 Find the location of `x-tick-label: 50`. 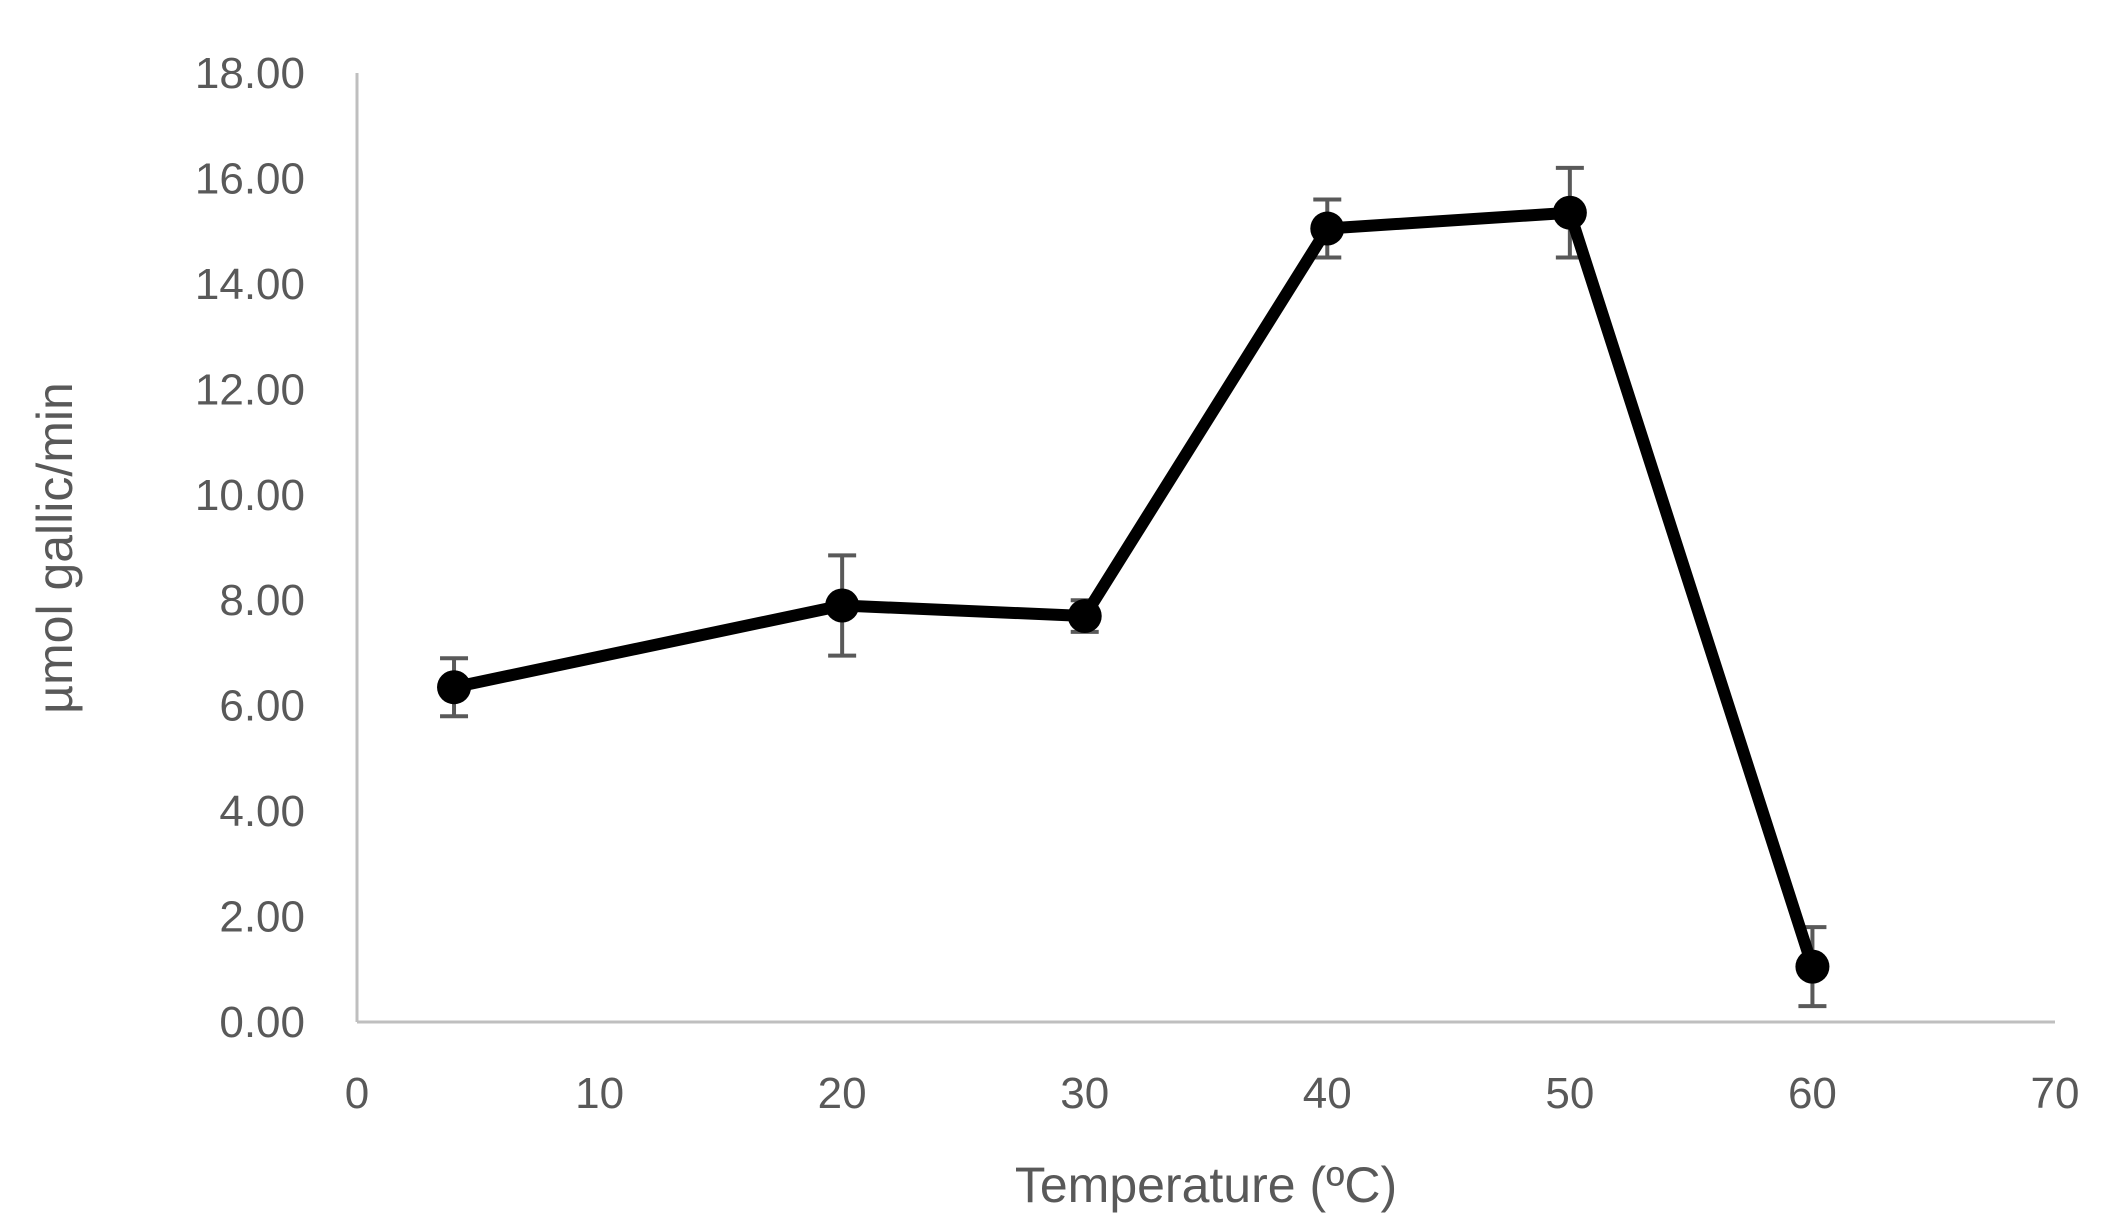

x-tick-label: 50 is located at coordinates (1569, 1093).